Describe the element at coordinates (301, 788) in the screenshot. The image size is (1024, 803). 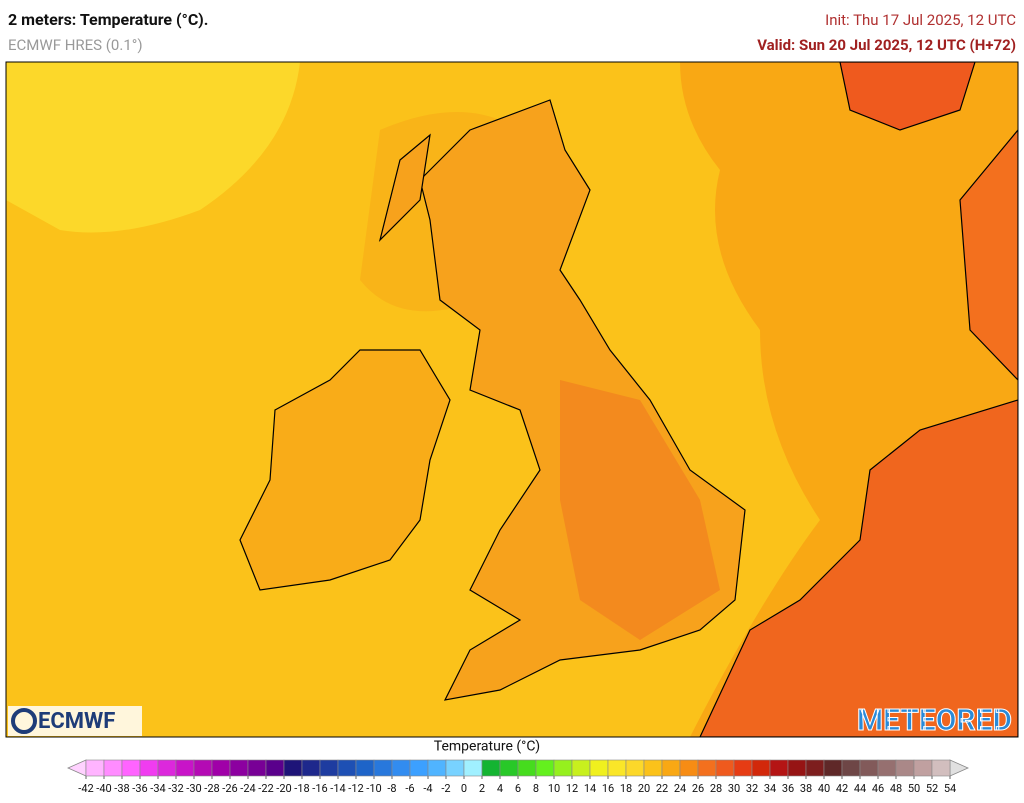
I see `colorbar-tick-label: -18` at that location.